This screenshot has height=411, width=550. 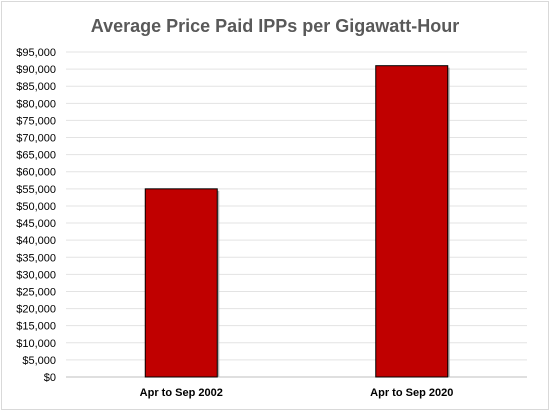 I want to click on y-tick-label: $80,000, so click(x=36, y=104).